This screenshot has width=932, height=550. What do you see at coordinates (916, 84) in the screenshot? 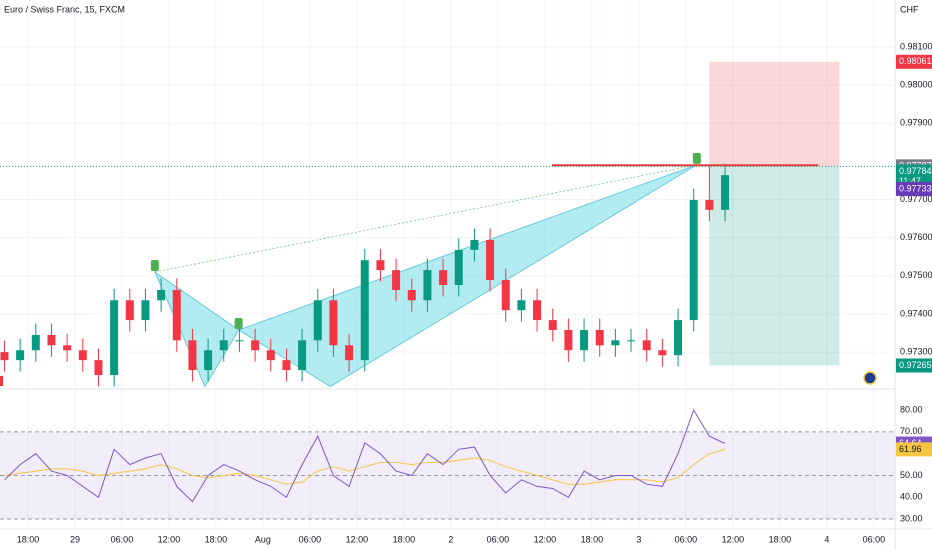
I see `y-tick-label: 0.98000` at bounding box center [916, 84].